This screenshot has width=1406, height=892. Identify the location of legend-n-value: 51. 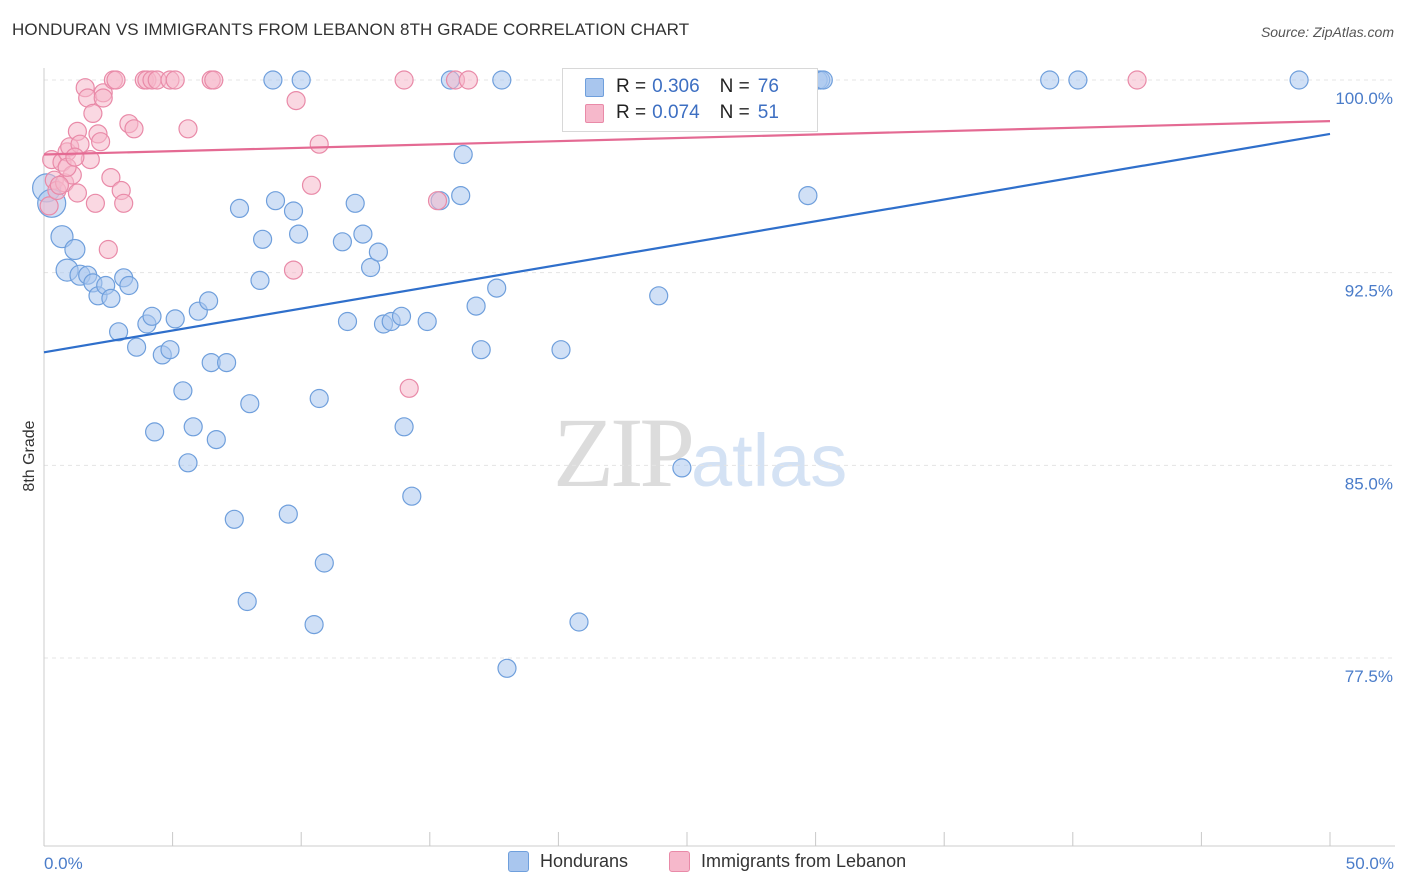
(768, 112).